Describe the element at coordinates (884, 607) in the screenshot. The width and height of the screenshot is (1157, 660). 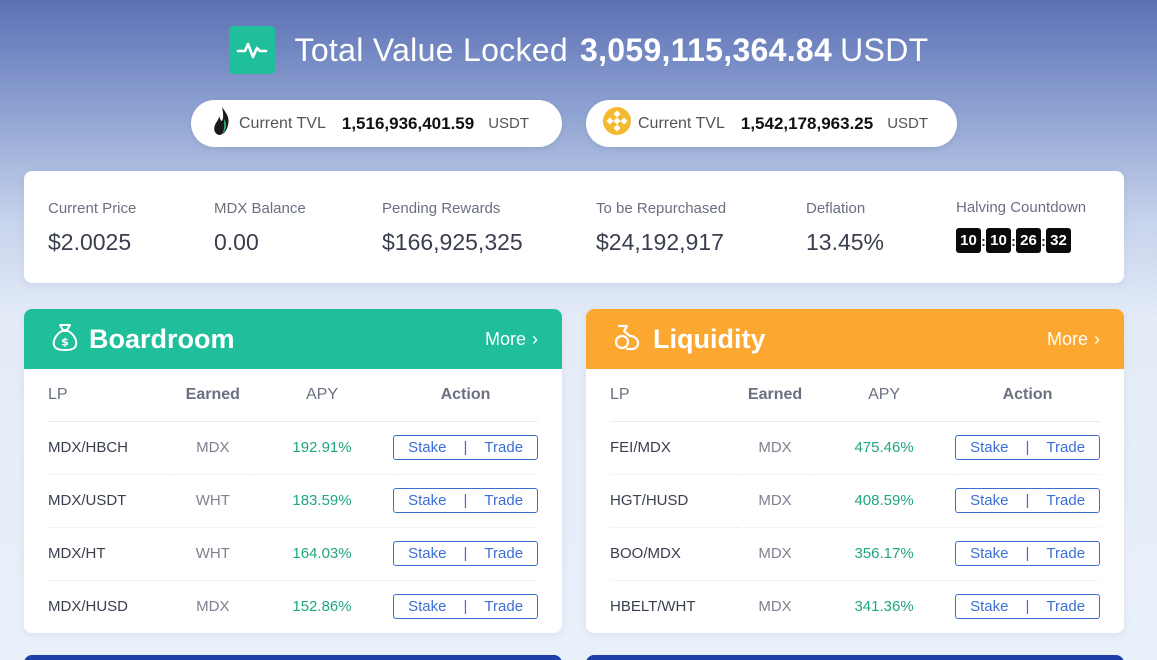
I see `apy-value: 341.36%` at that location.